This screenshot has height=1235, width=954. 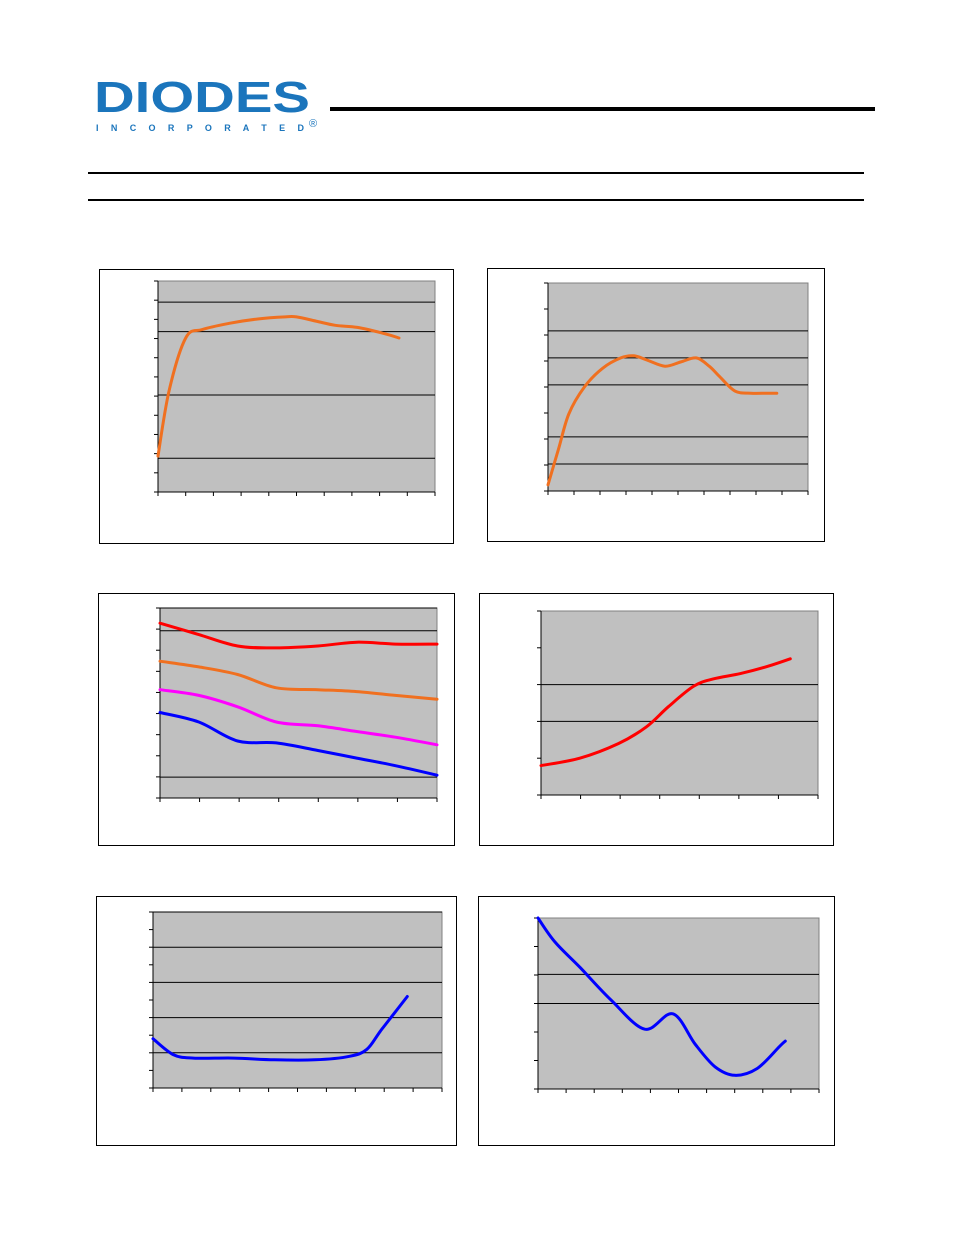 I want to click on logo-brand-text: DIODES, so click(x=202, y=98).